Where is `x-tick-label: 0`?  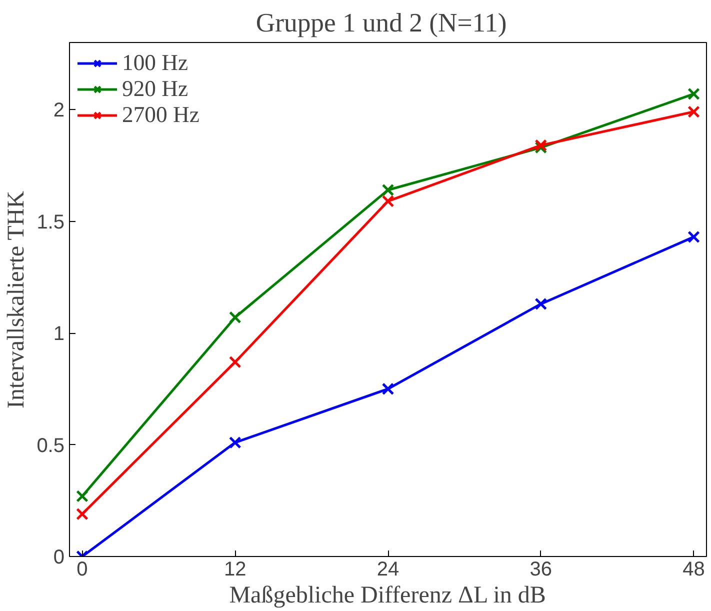
x-tick-label: 0 is located at coordinates (82, 569).